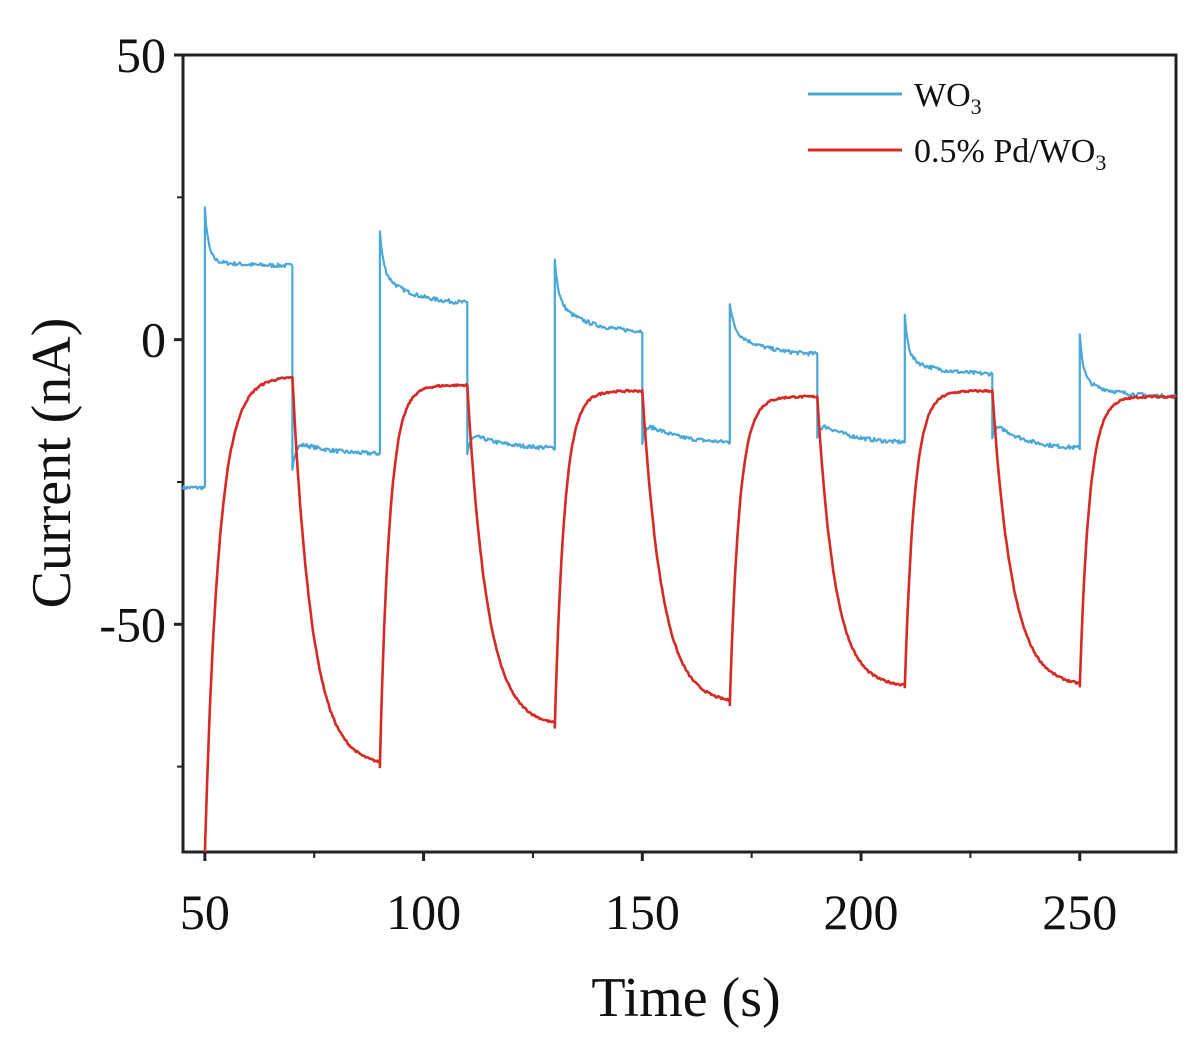 The height and width of the screenshot is (1043, 1191). What do you see at coordinates (52, 463) in the screenshot?
I see `y-axis-title: Current (nA)` at bounding box center [52, 463].